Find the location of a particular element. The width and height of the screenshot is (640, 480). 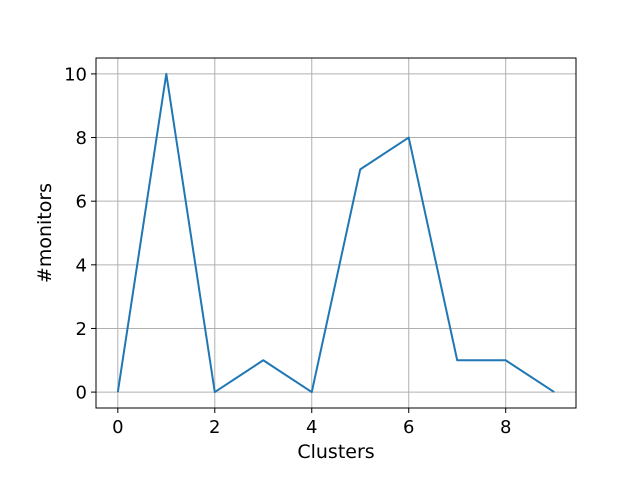

x-tick-label: 8 is located at coordinates (505, 427).